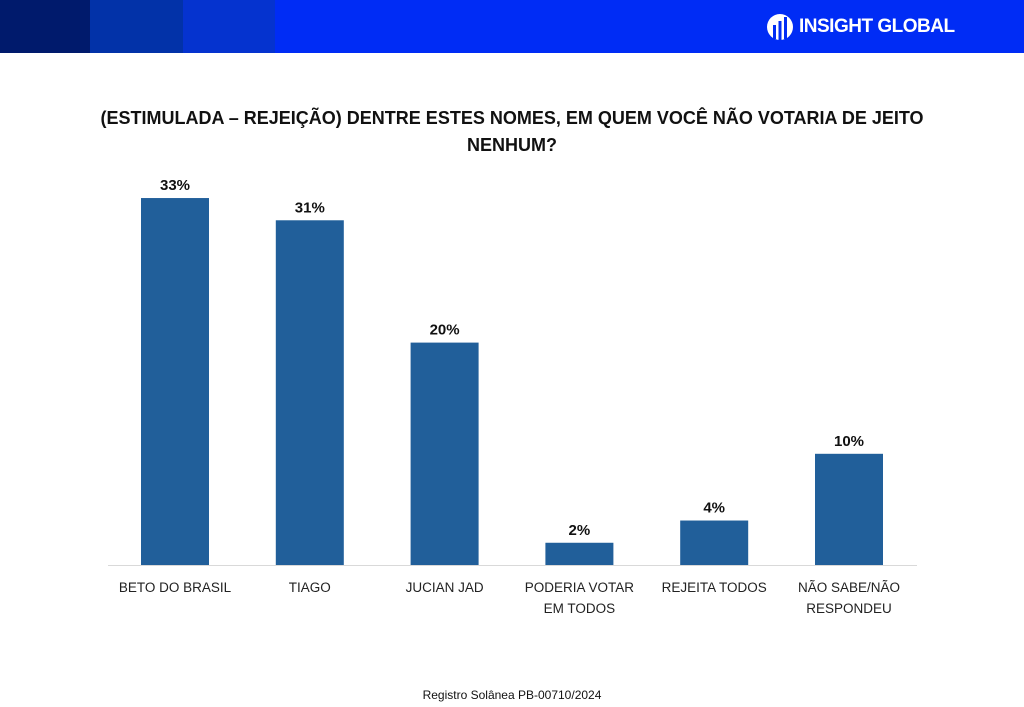  Describe the element at coordinates (512, 26) in the screenshot. I see `header-bar: INSIGHT GLOBAL` at that location.